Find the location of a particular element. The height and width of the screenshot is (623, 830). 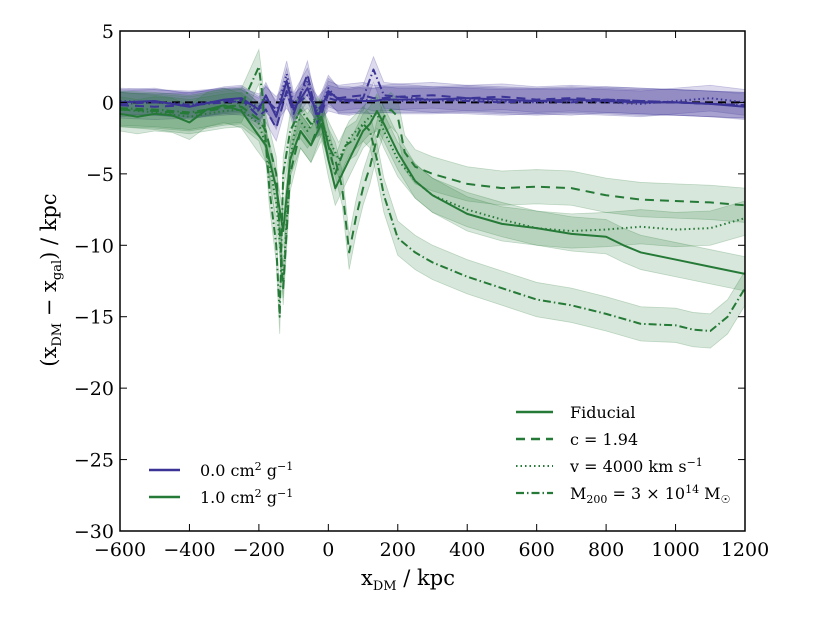

line-sigma0-dotted is located at coordinates (432, 93).